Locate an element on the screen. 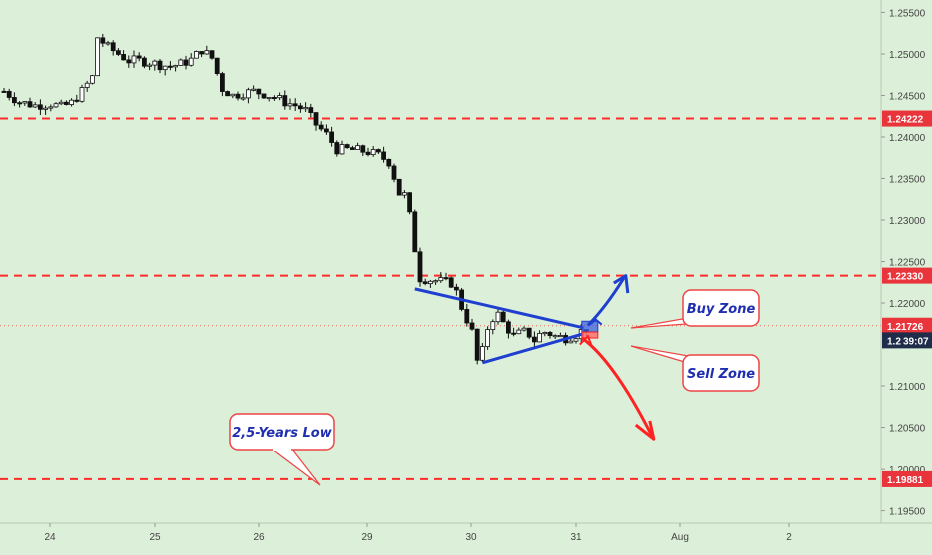 This screenshot has height=555, width=932. y-tick-label: 1.19500 is located at coordinates (907, 512).